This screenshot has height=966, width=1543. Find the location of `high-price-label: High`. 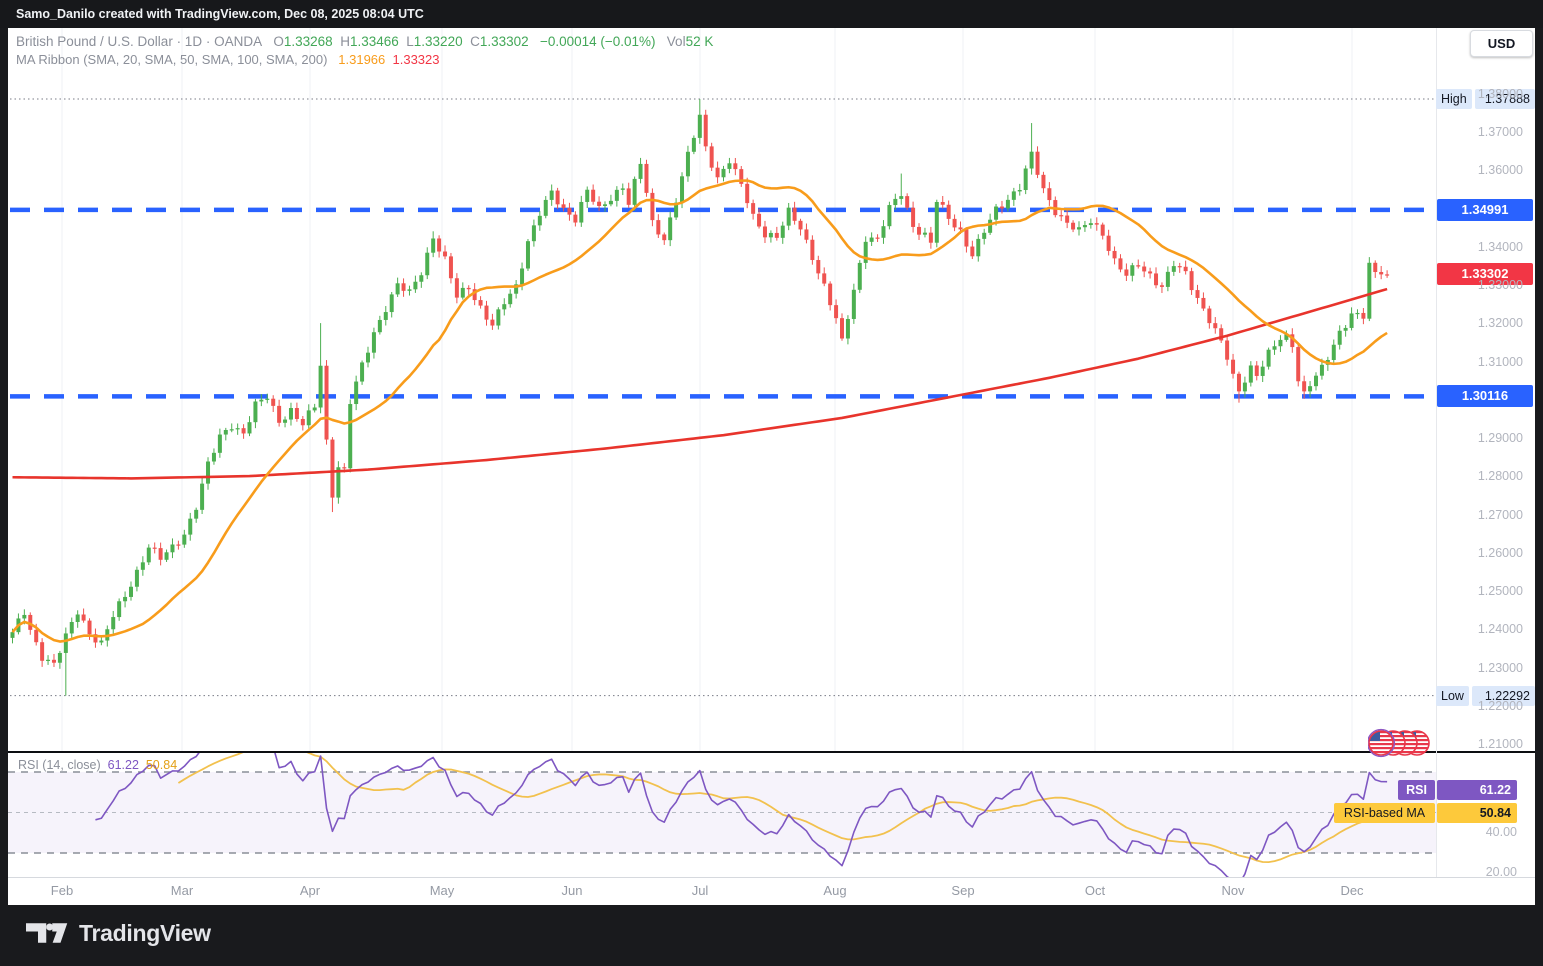

high-price-label: High is located at coordinates (1454, 99).